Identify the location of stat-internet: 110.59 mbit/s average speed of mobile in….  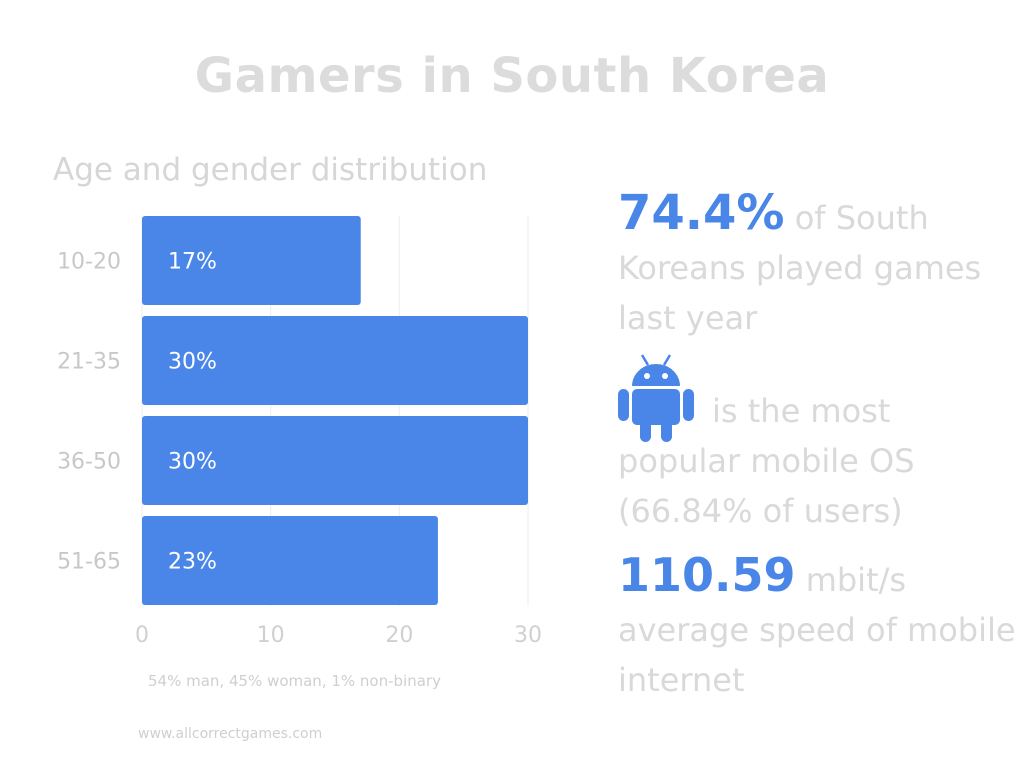
(818, 627).